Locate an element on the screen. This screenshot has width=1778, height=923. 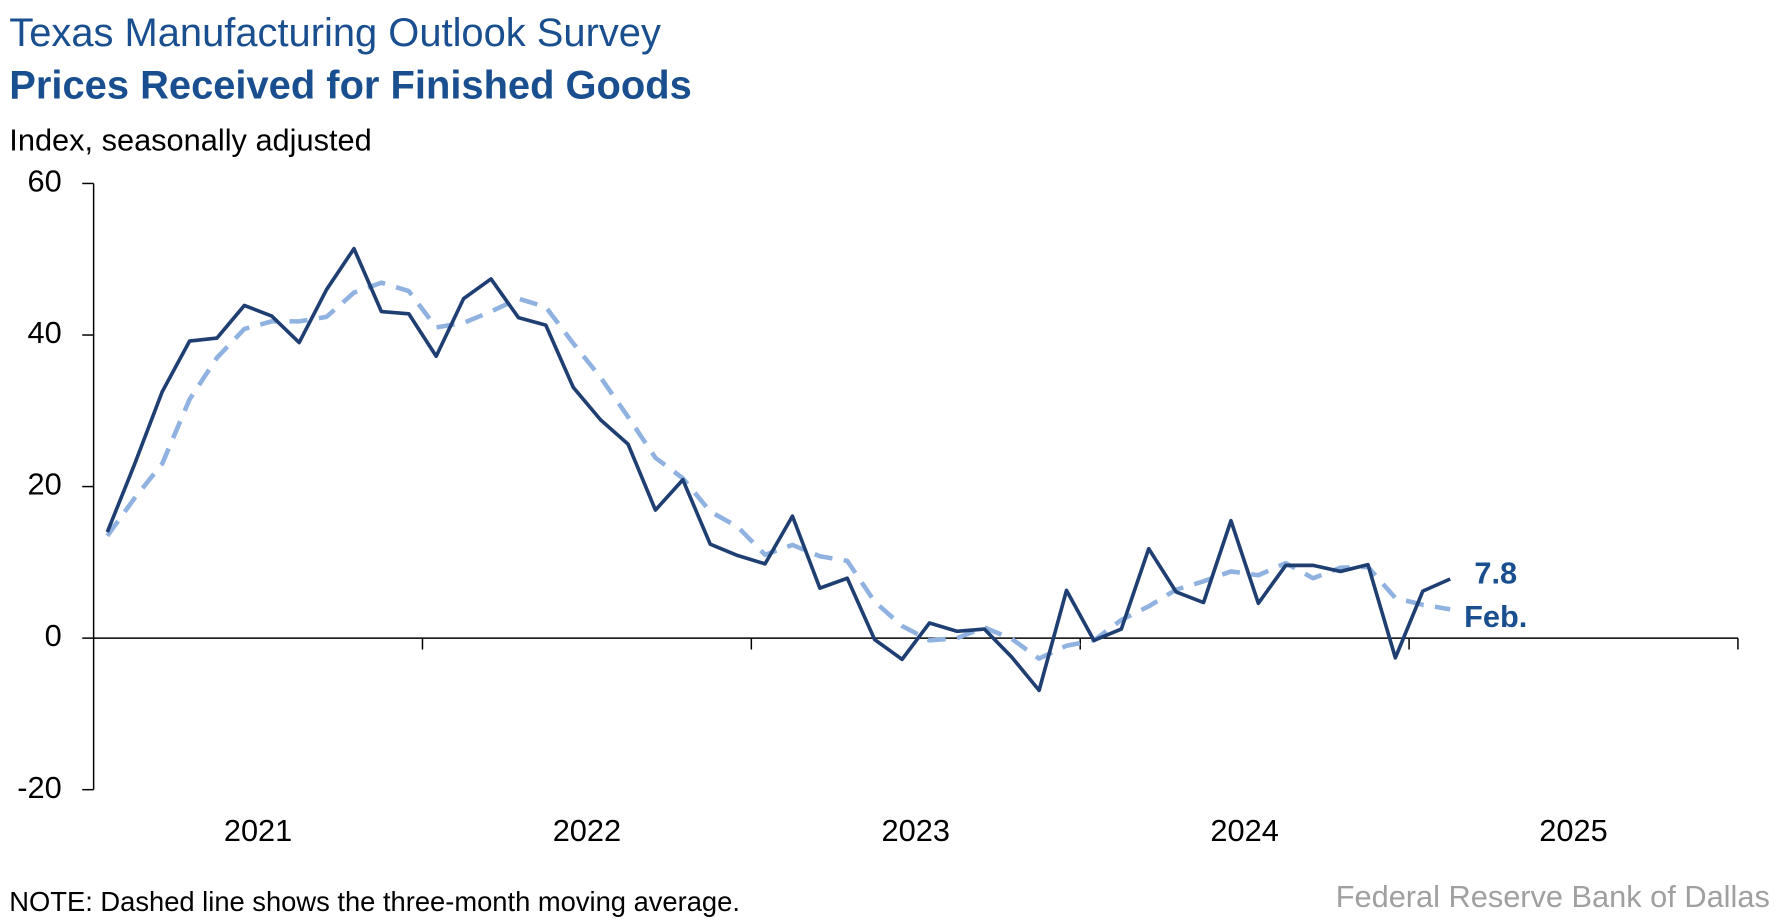
y-tick-label: 40 is located at coordinates (44, 332).